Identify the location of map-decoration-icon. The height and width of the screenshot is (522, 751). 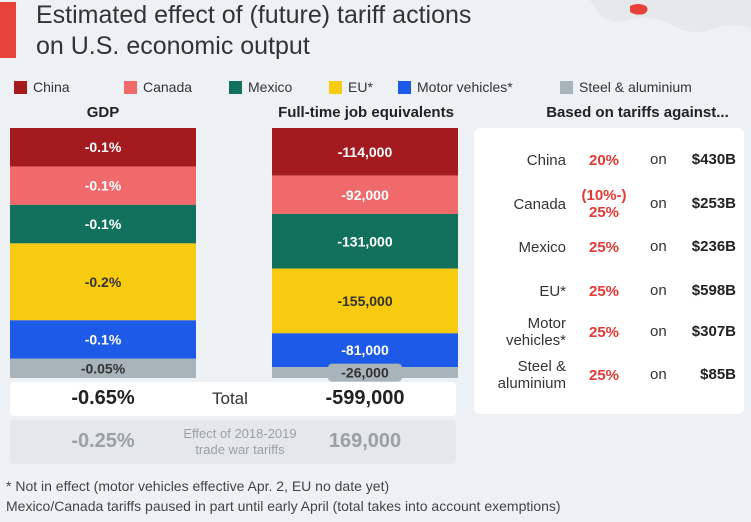
(670, 16).